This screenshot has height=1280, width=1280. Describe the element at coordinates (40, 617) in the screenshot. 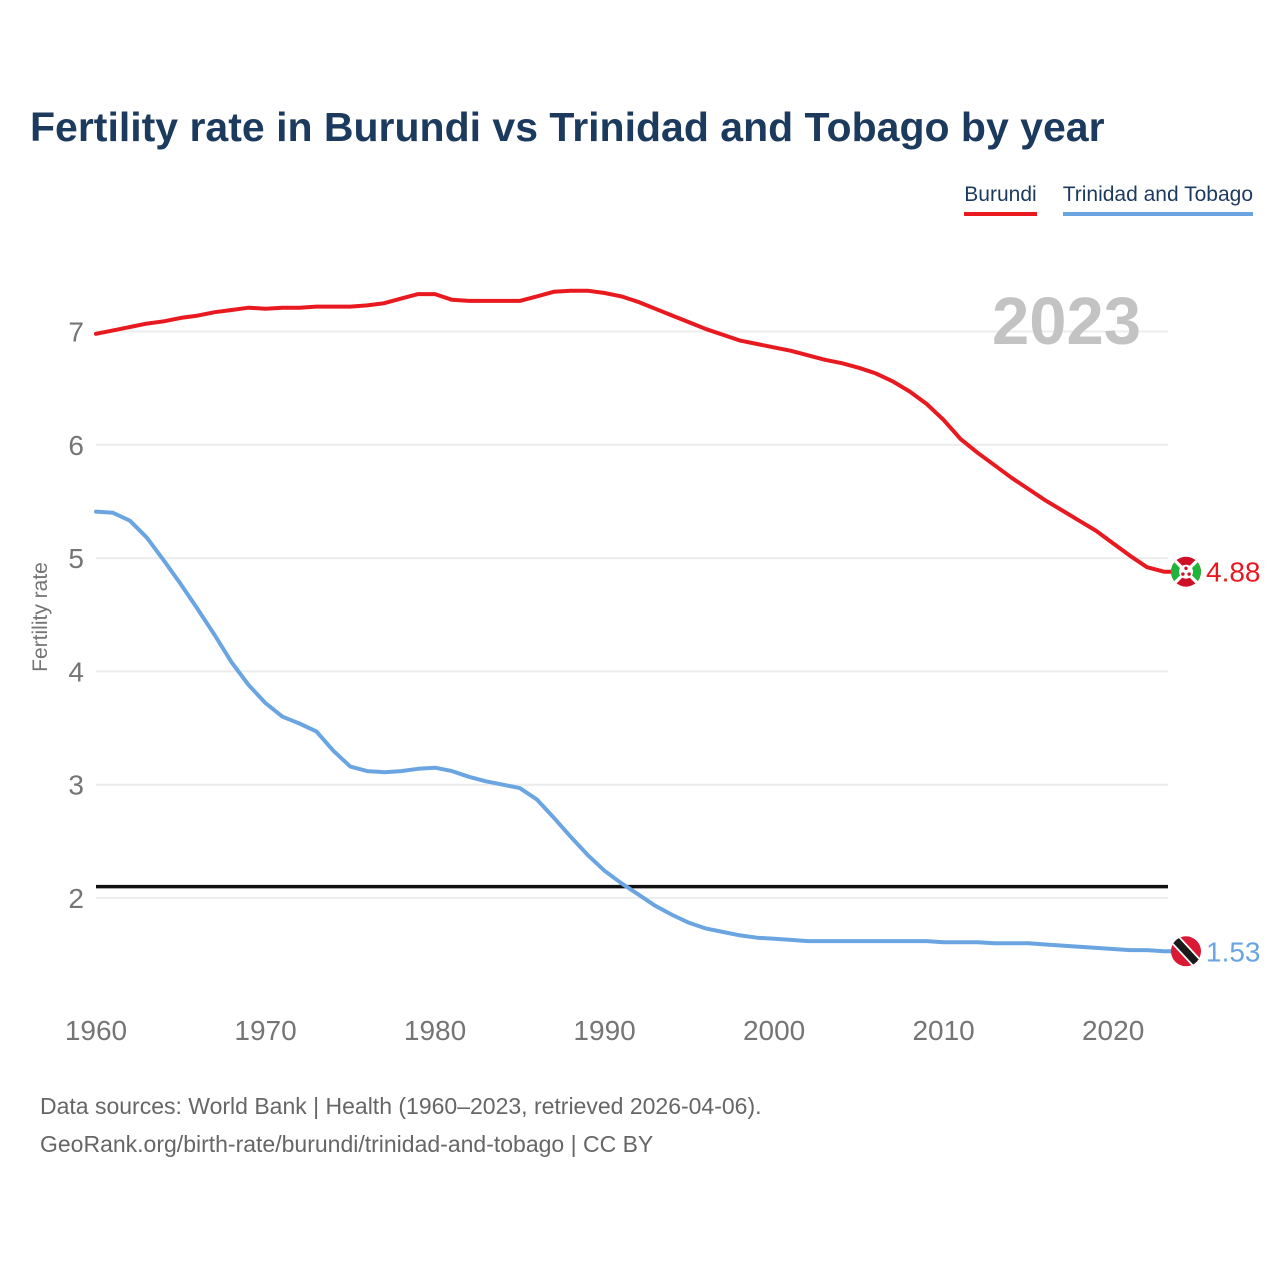

I see `y-axis-label: Fertility rate` at that location.